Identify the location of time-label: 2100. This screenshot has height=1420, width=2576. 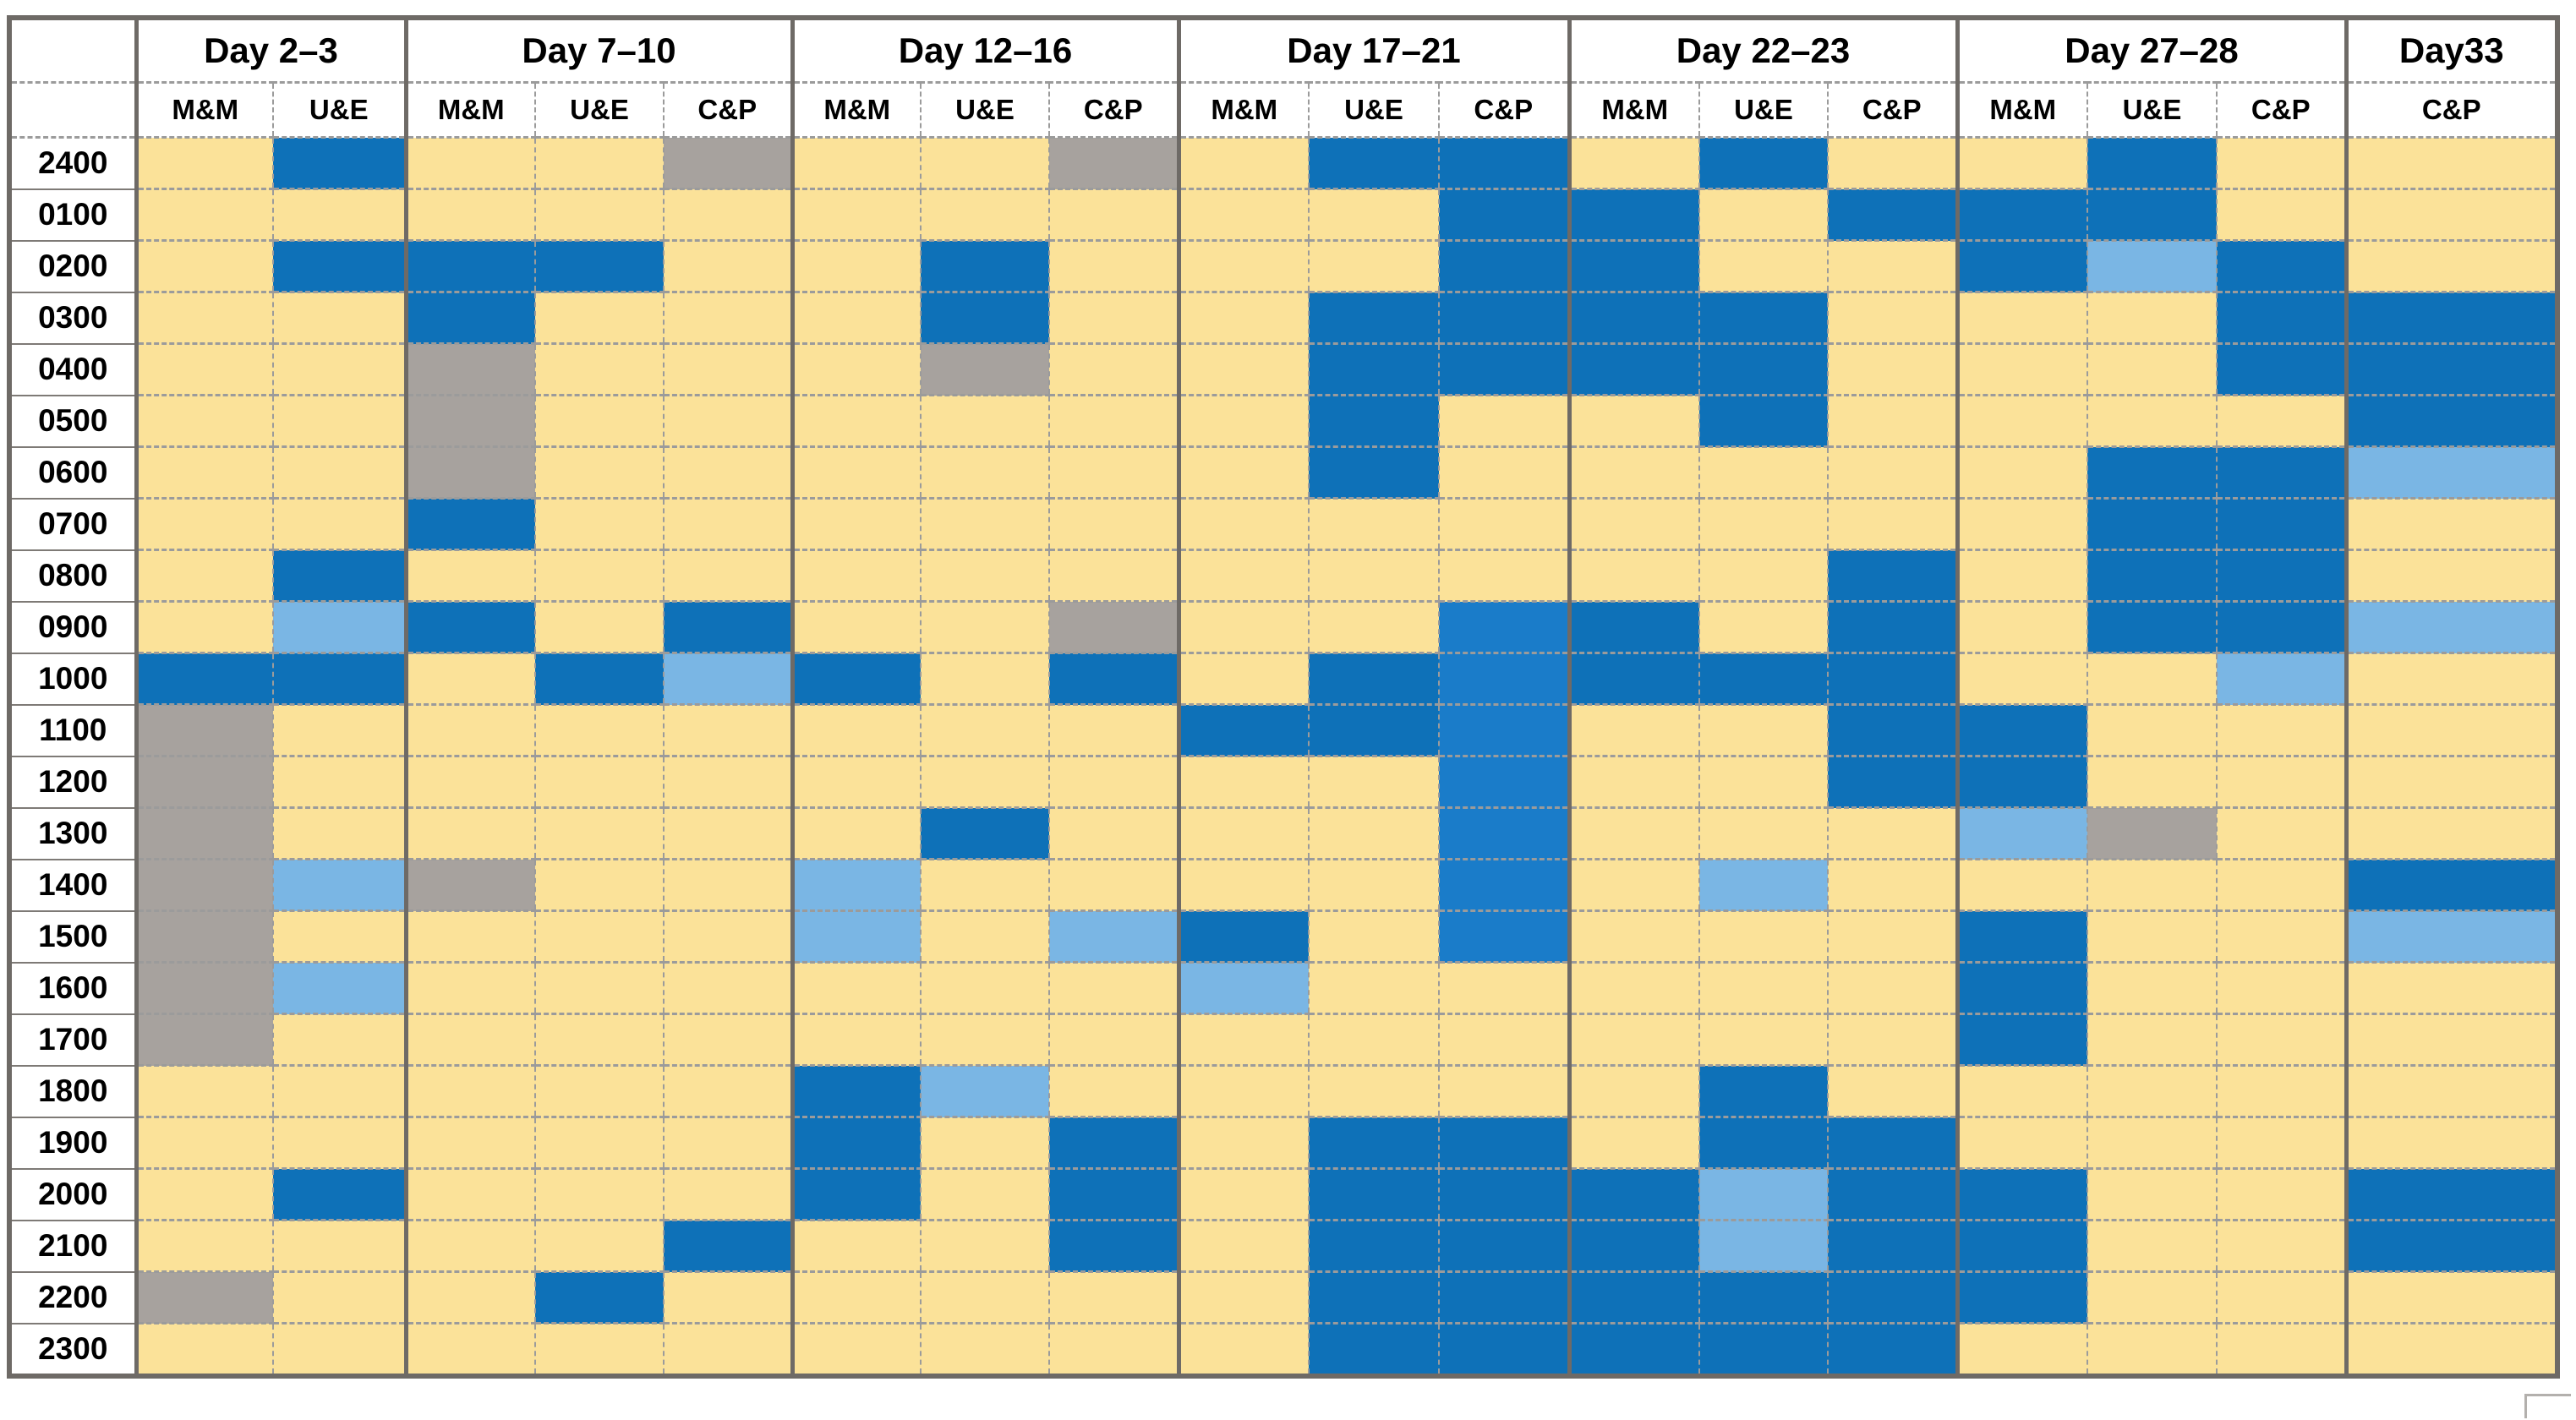
(74, 1246).